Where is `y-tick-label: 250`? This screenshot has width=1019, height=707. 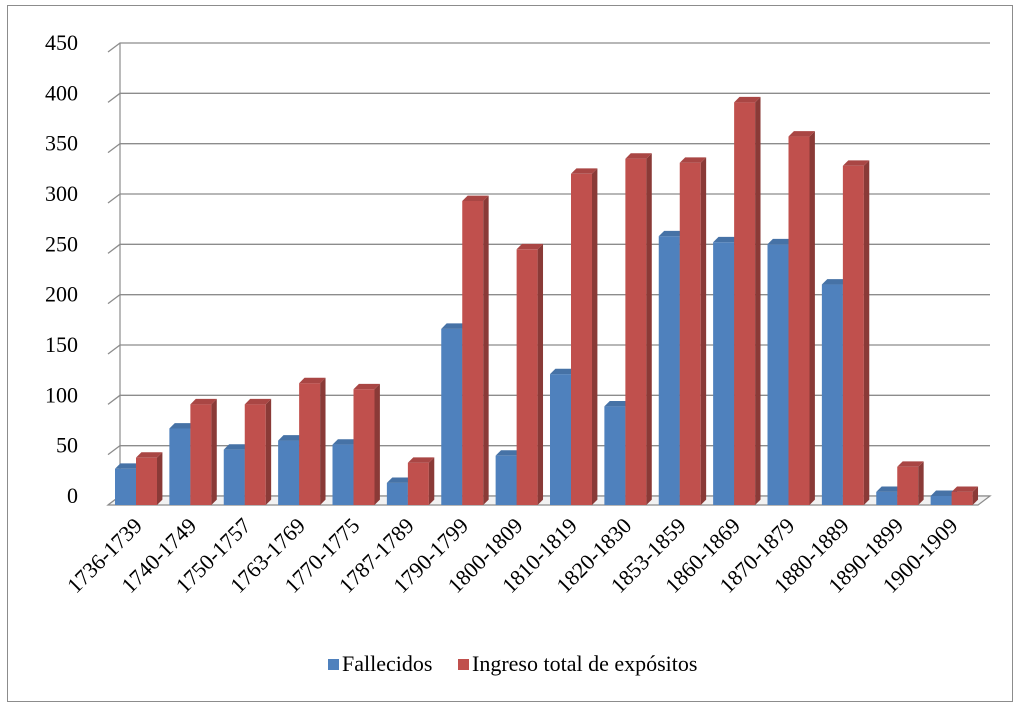
y-tick-label: 250 is located at coordinates (61, 243).